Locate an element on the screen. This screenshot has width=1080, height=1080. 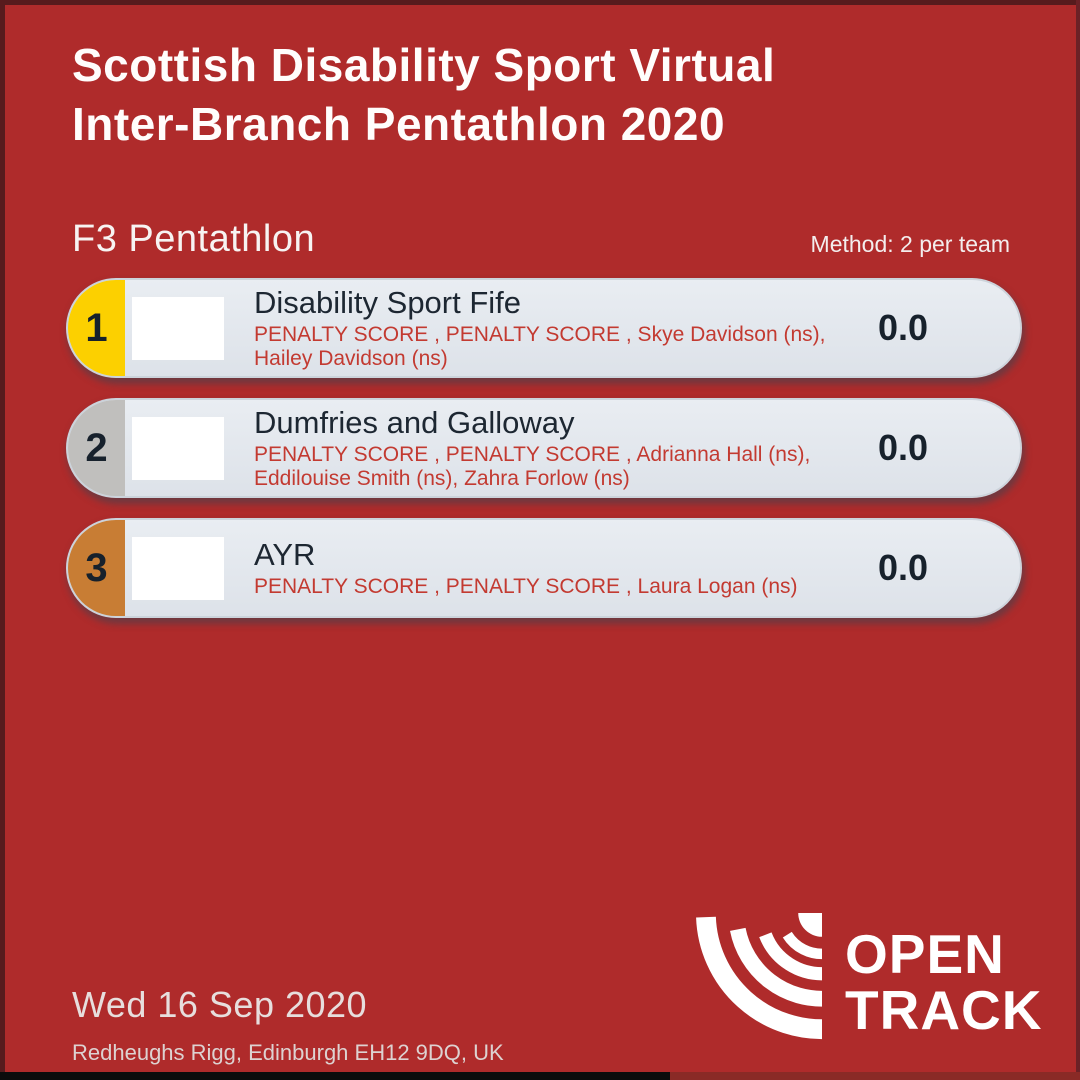
opentrack-wordmark: OPEN TRACK is located at coordinates (943, 982).